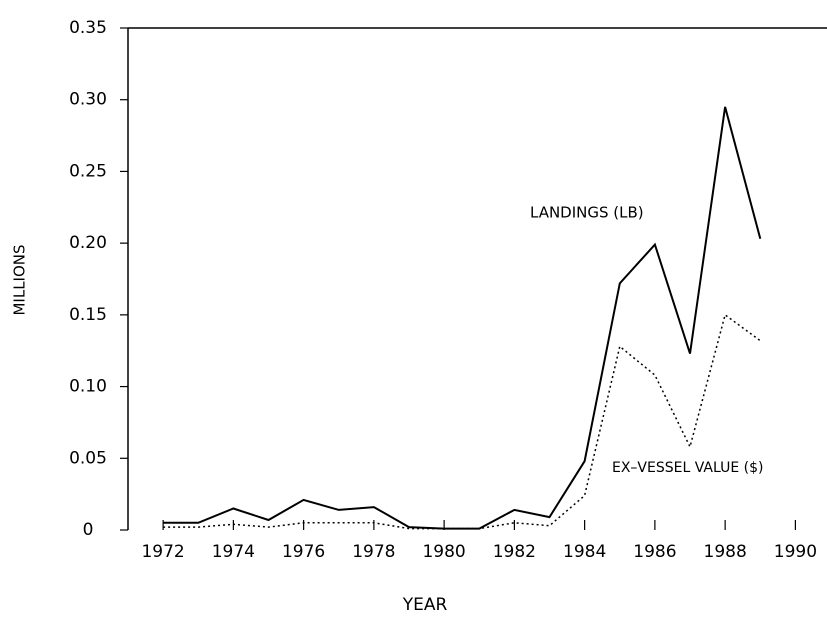  What do you see at coordinates (20, 279) in the screenshot?
I see `y-axis-label: MILLIONS` at bounding box center [20, 279].